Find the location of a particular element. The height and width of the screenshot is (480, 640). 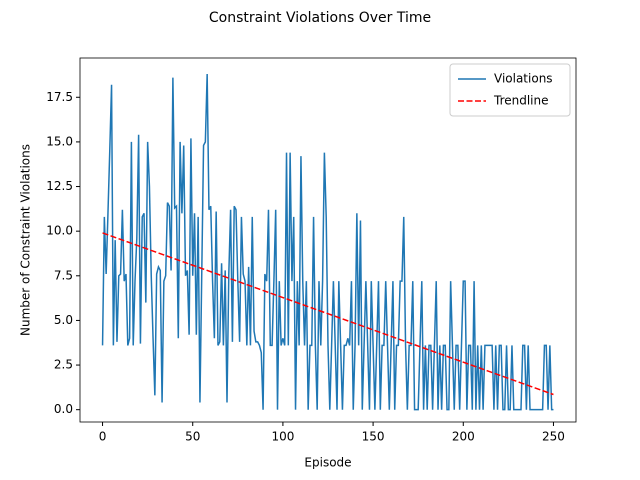

x-tick-label: 250 is located at coordinates (553, 437).